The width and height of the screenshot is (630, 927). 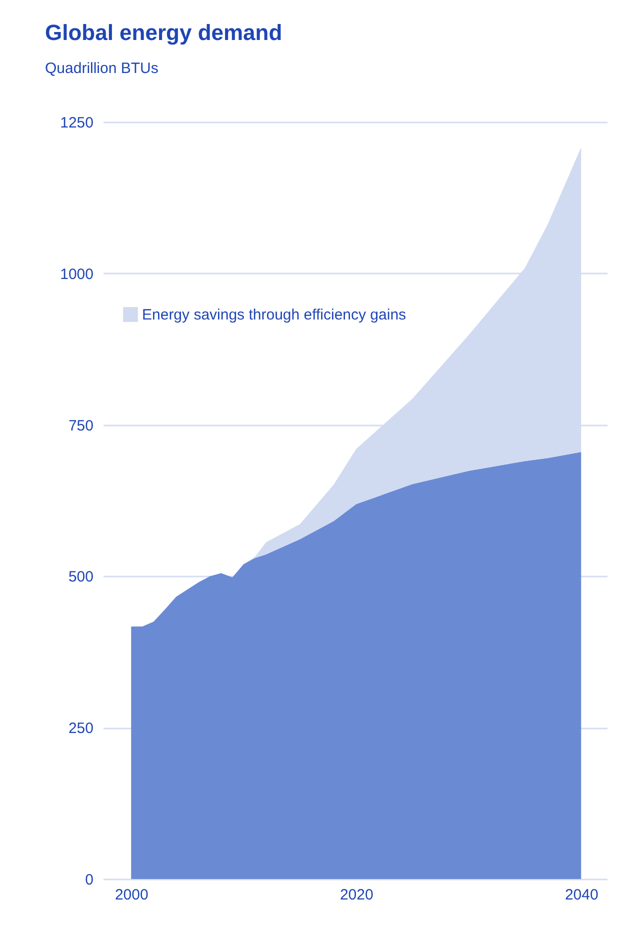 What do you see at coordinates (131, 895) in the screenshot?
I see `x-tick-label: 2000` at bounding box center [131, 895].